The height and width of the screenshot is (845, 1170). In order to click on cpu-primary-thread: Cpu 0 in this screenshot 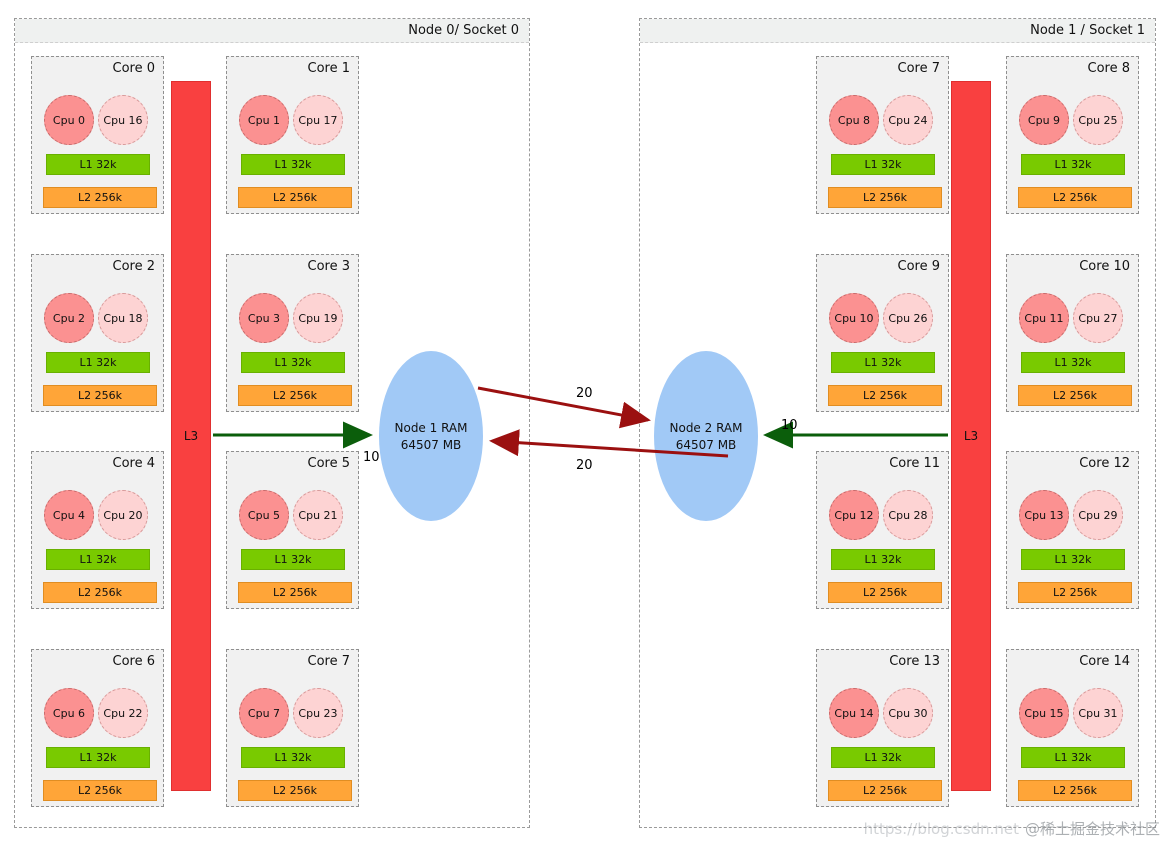, I will do `click(69, 120)`.